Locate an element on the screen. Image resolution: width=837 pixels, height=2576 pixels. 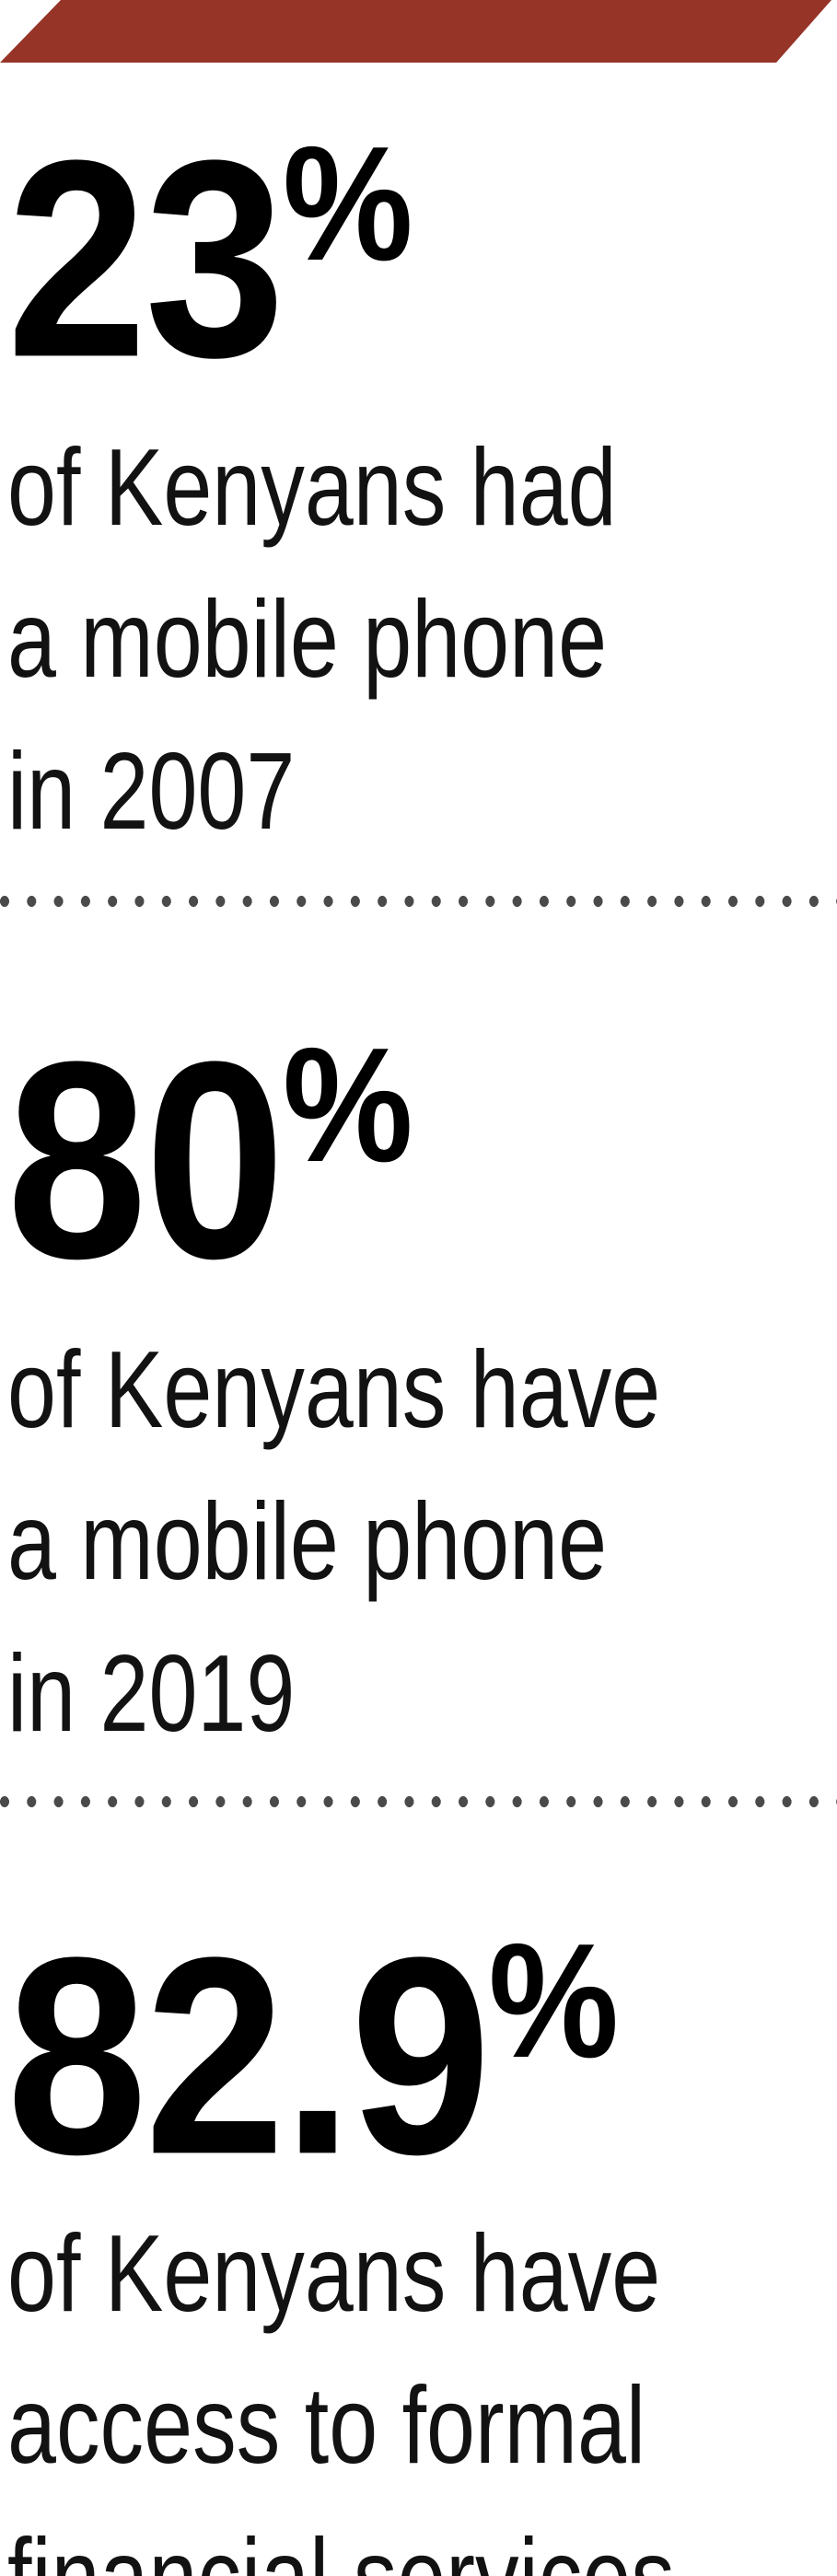
stat-number: 80 is located at coordinates (145, 1160).